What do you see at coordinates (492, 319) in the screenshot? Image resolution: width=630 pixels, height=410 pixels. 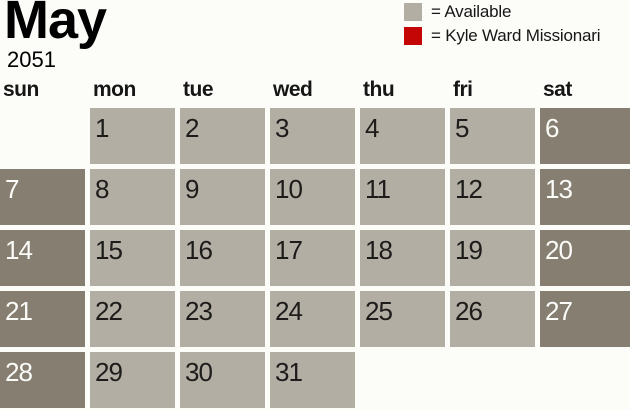 I see `day-cell-26: 26` at bounding box center [492, 319].